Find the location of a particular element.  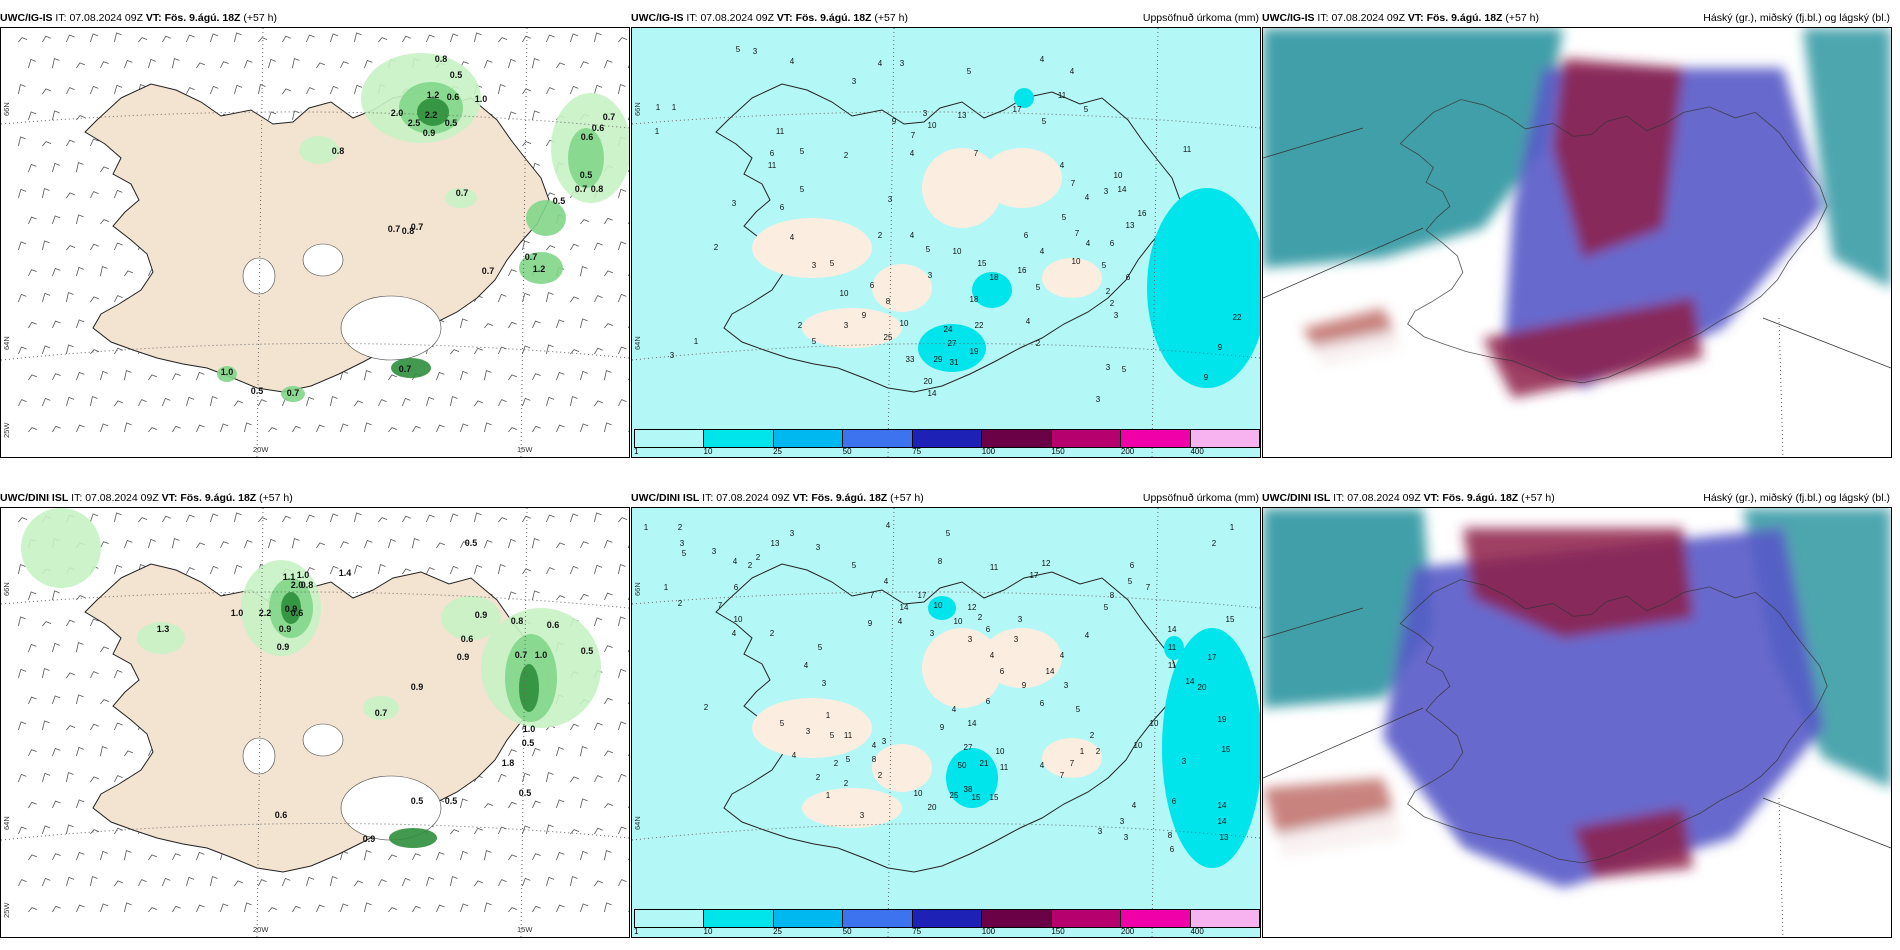

colorbar-label: 150 is located at coordinates (1058, 451).